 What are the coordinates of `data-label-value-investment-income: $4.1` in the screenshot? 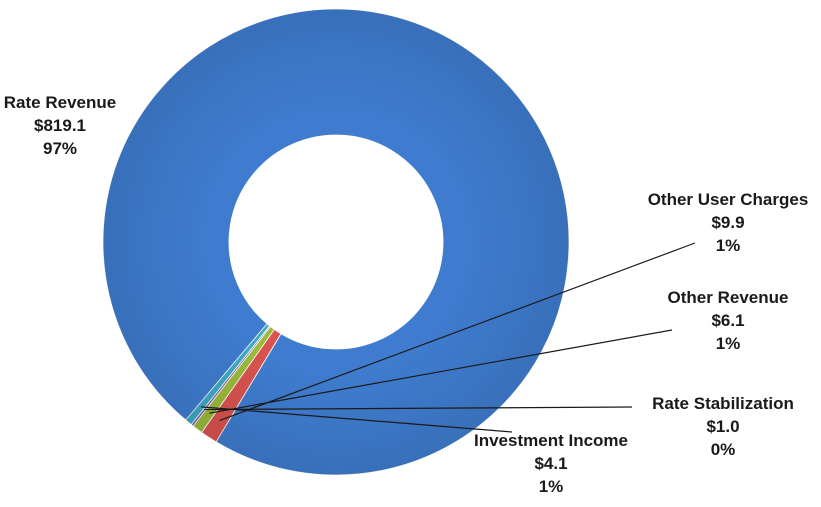 It's located at (550, 463).